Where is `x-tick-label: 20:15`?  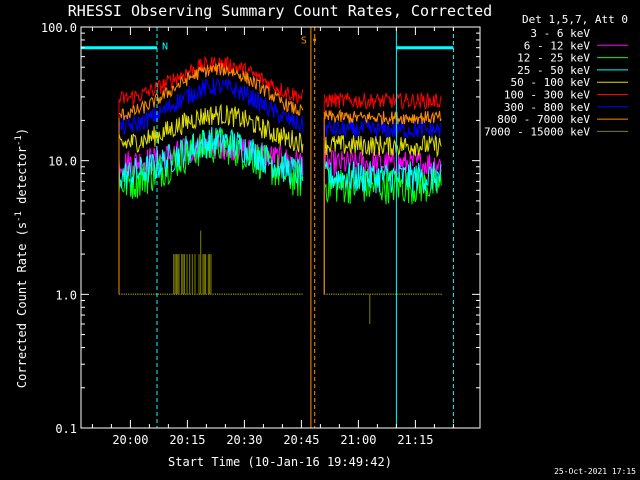
x-tick-label: 20:15 is located at coordinates (187, 440).